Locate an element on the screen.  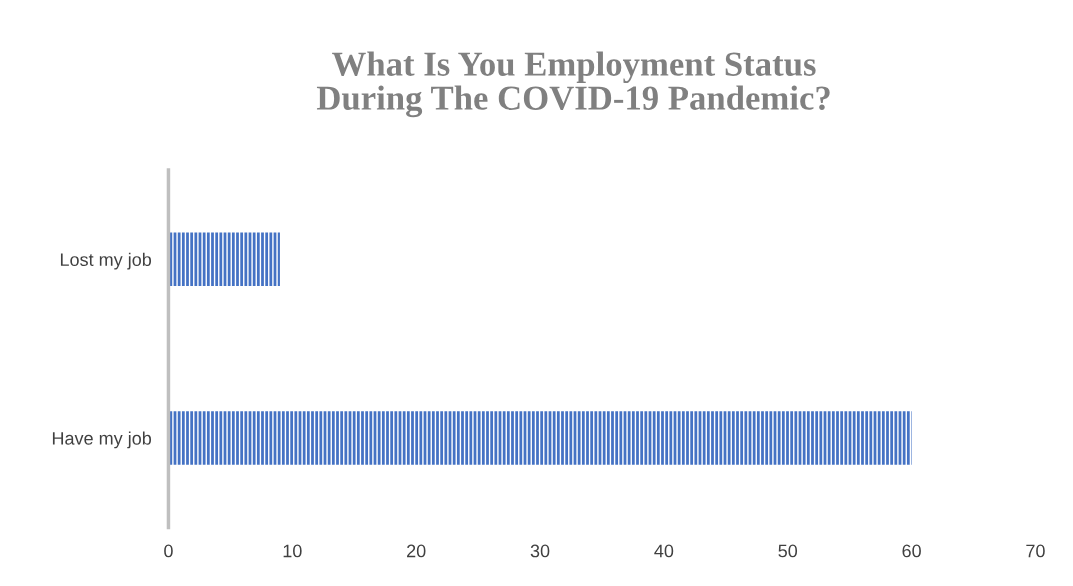
x-tick-label: 60 is located at coordinates (911, 551).